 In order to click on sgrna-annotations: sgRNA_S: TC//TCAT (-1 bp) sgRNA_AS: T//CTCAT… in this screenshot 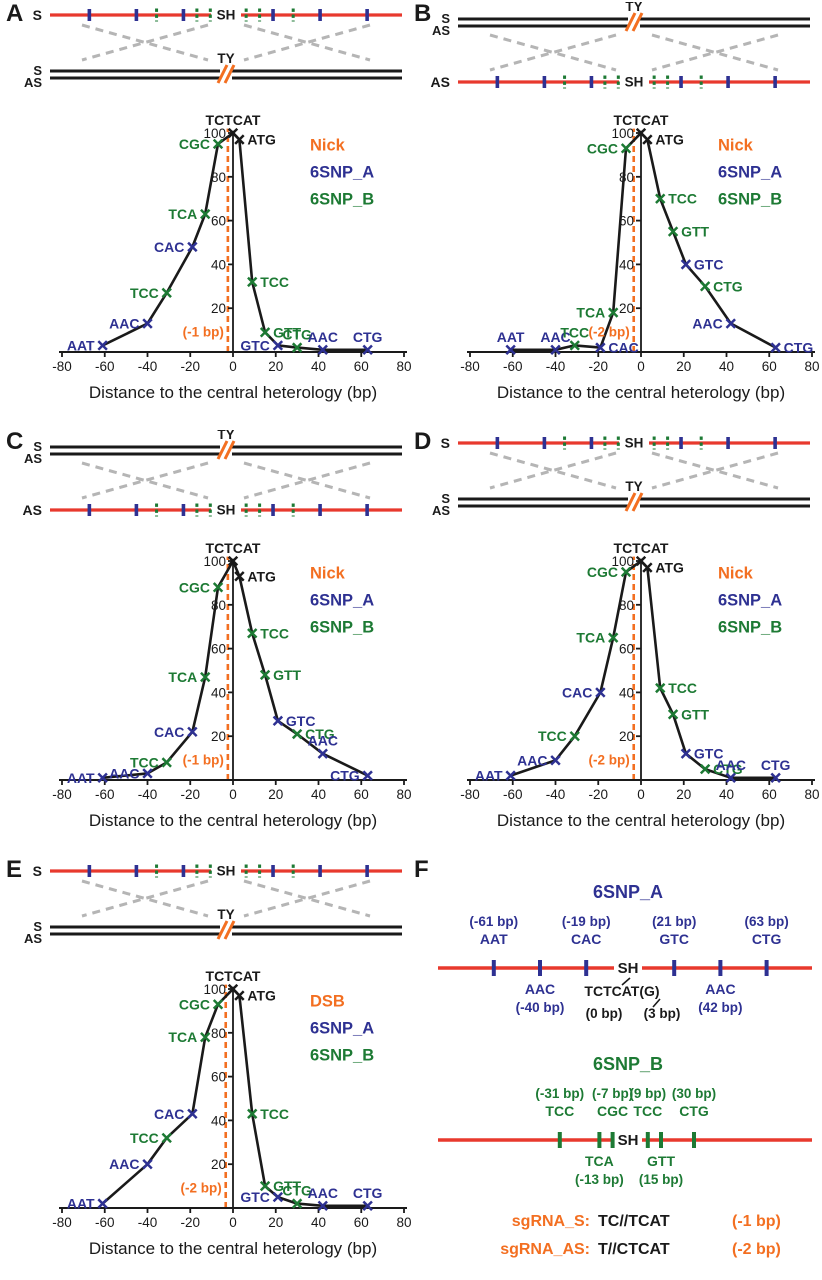, I will do `click(640, 1235)`.